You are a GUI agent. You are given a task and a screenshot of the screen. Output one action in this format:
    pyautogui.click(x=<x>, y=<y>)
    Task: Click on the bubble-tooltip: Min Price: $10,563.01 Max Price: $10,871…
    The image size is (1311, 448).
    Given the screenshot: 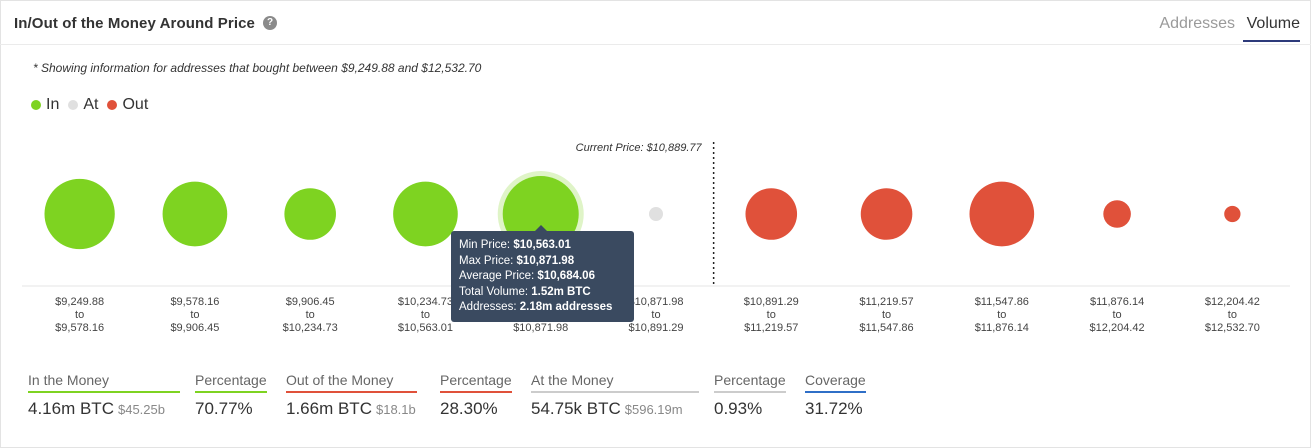 What is the action you would take?
    pyautogui.click(x=542, y=273)
    